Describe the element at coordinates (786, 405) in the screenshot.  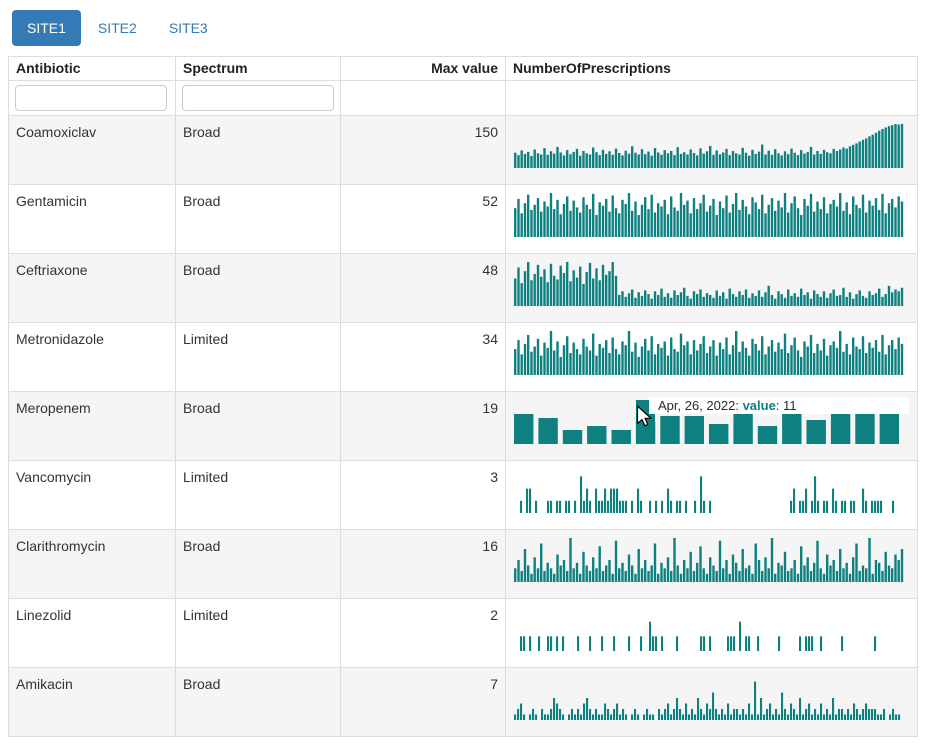
I see `tooltip-value: : 11` at that location.